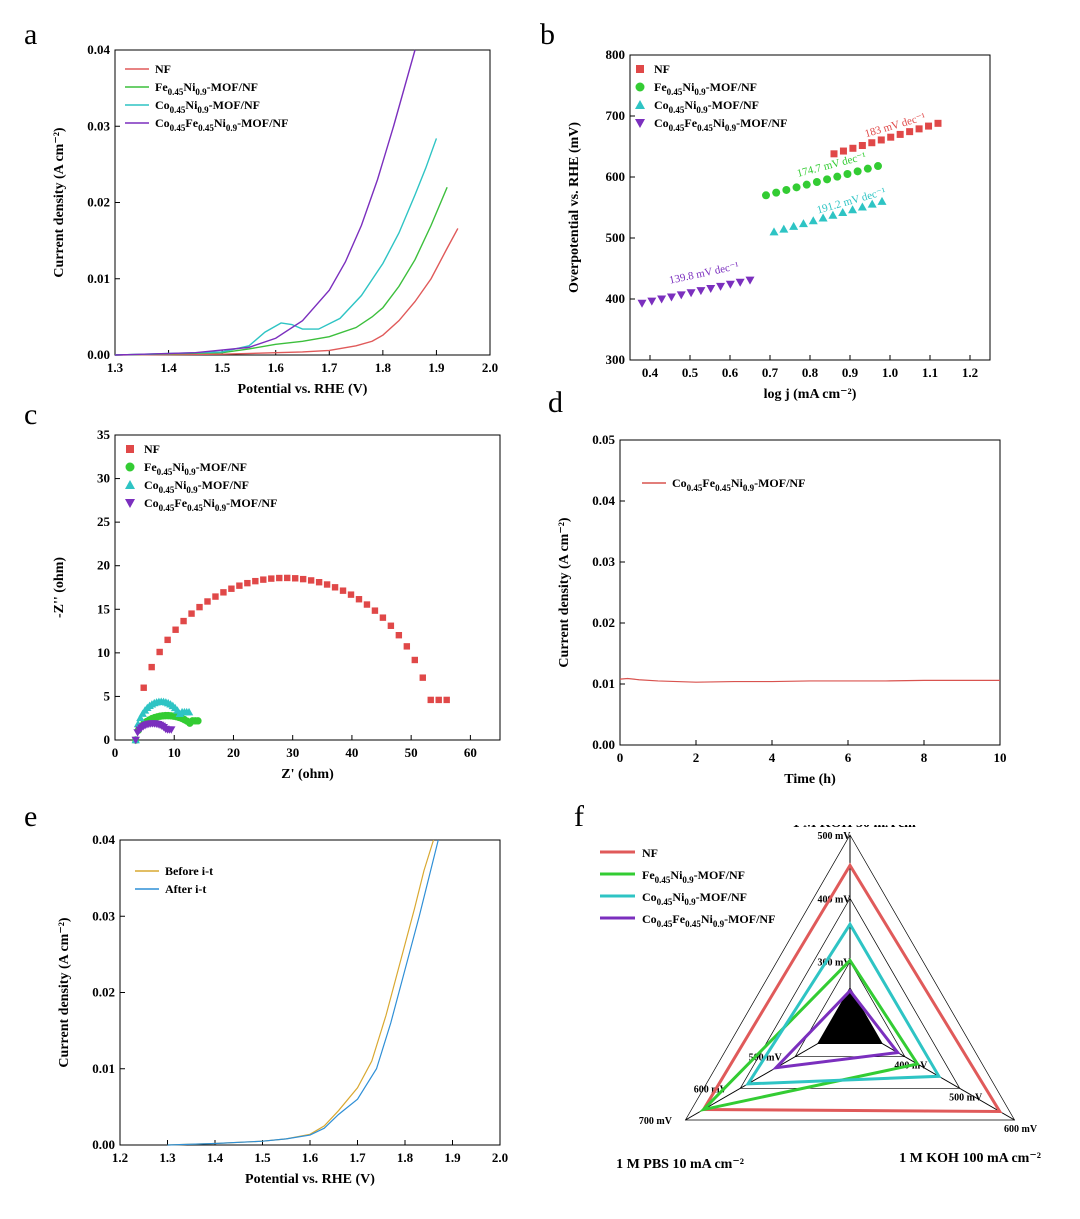  I want to click on b-legend-label-el: Co, so click(661, 105).